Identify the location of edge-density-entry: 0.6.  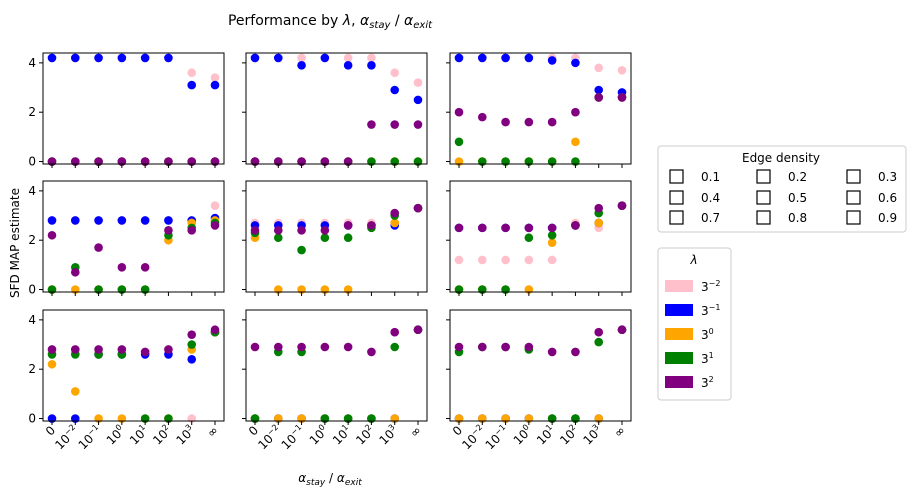
(871, 197).